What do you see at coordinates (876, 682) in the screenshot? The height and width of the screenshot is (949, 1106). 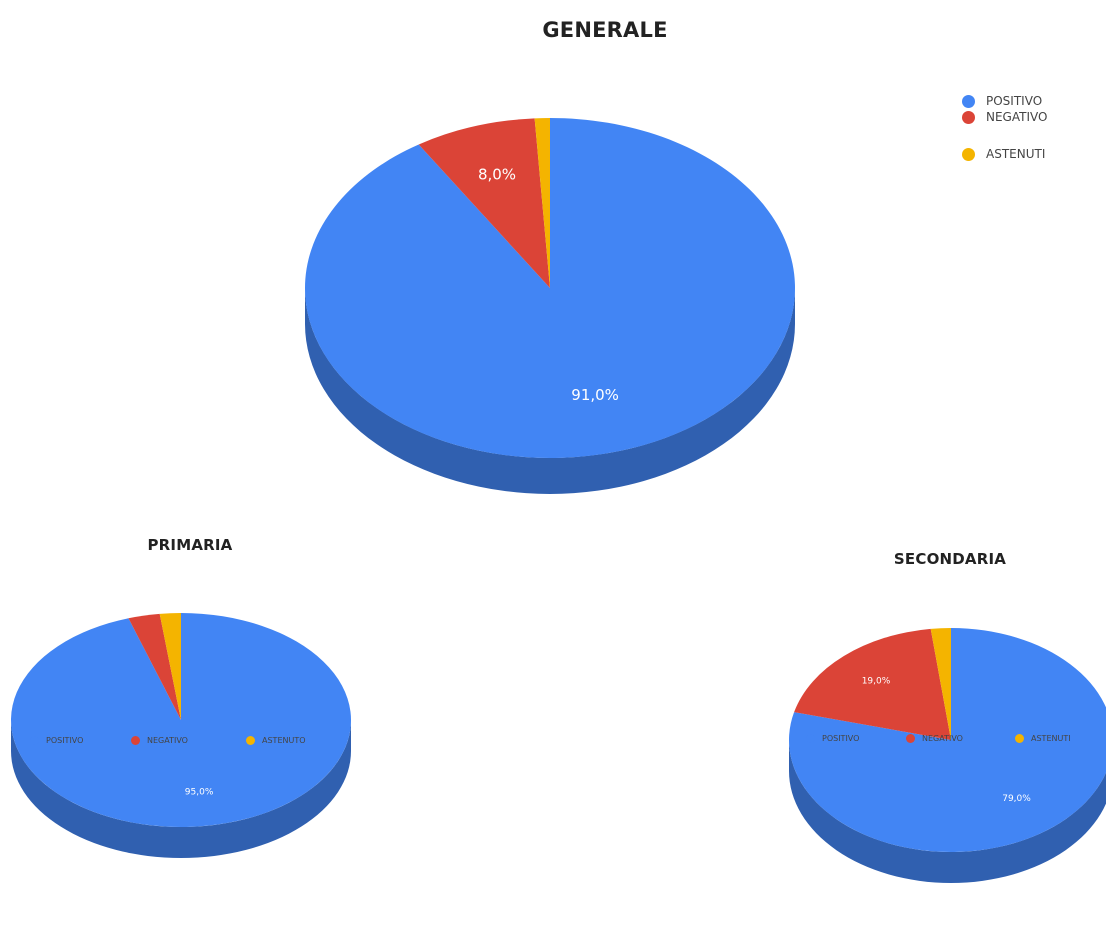 I see `data-label: 19,0%` at bounding box center [876, 682].